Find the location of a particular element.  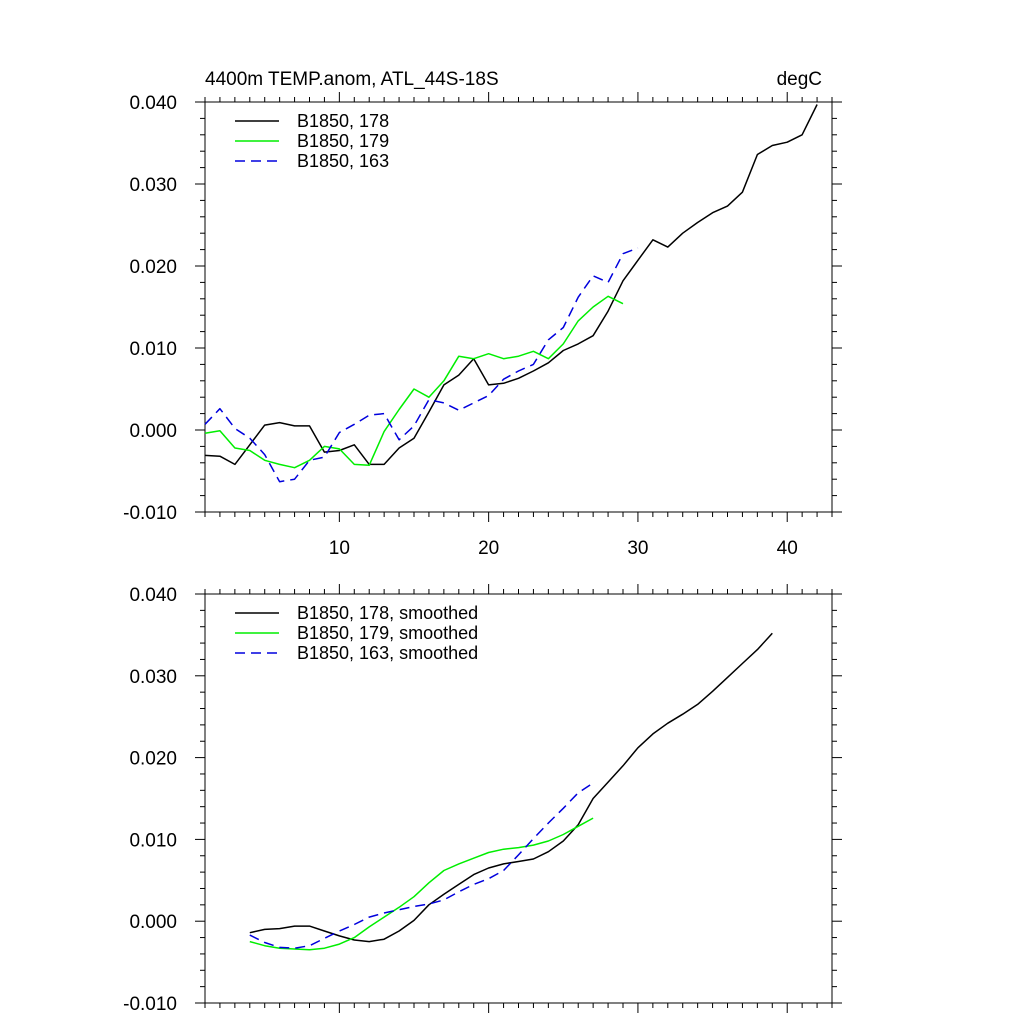

x-tick-label: 40 is located at coordinates (787, 548).